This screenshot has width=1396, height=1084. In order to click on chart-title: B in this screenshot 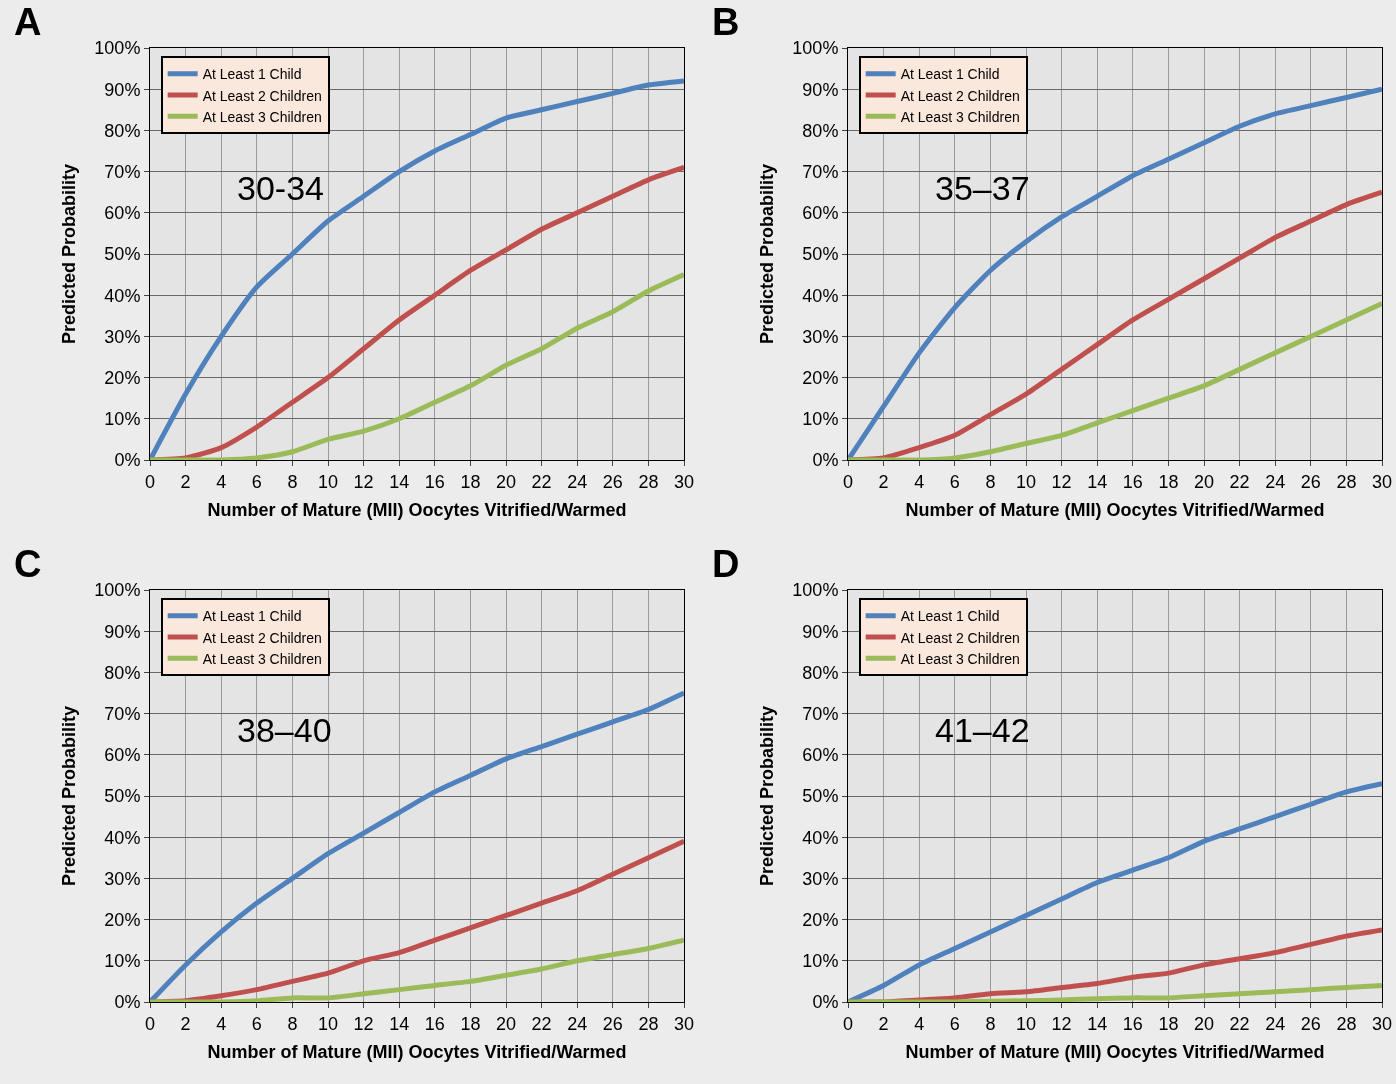, I will do `click(725, 21)`.